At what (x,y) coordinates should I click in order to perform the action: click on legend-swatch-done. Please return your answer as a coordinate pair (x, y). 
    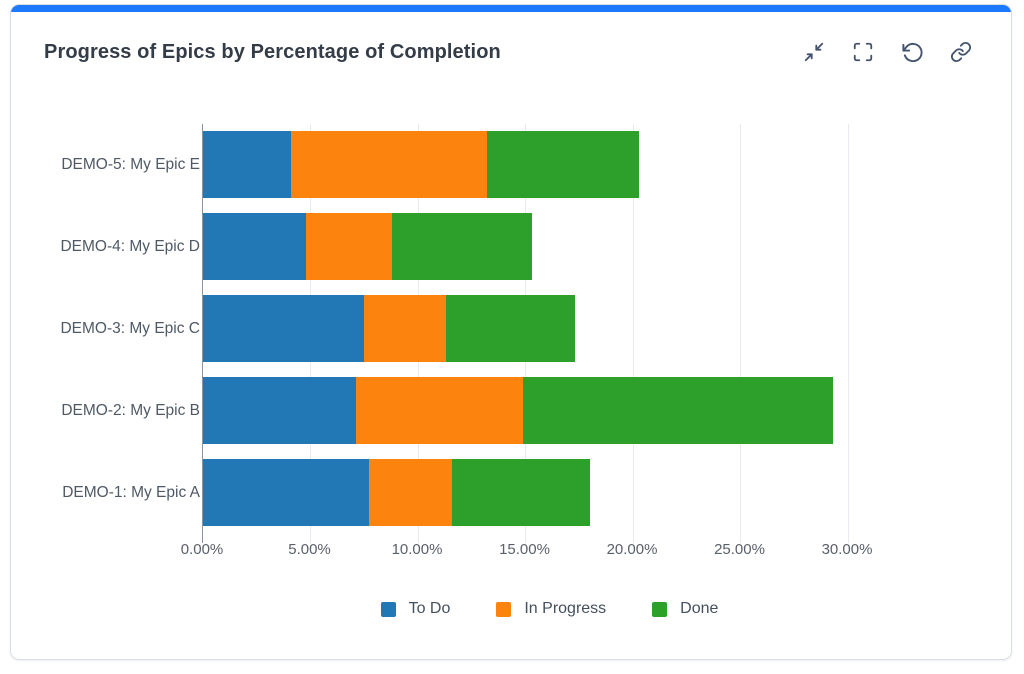
    Looking at the image, I should click on (660, 609).